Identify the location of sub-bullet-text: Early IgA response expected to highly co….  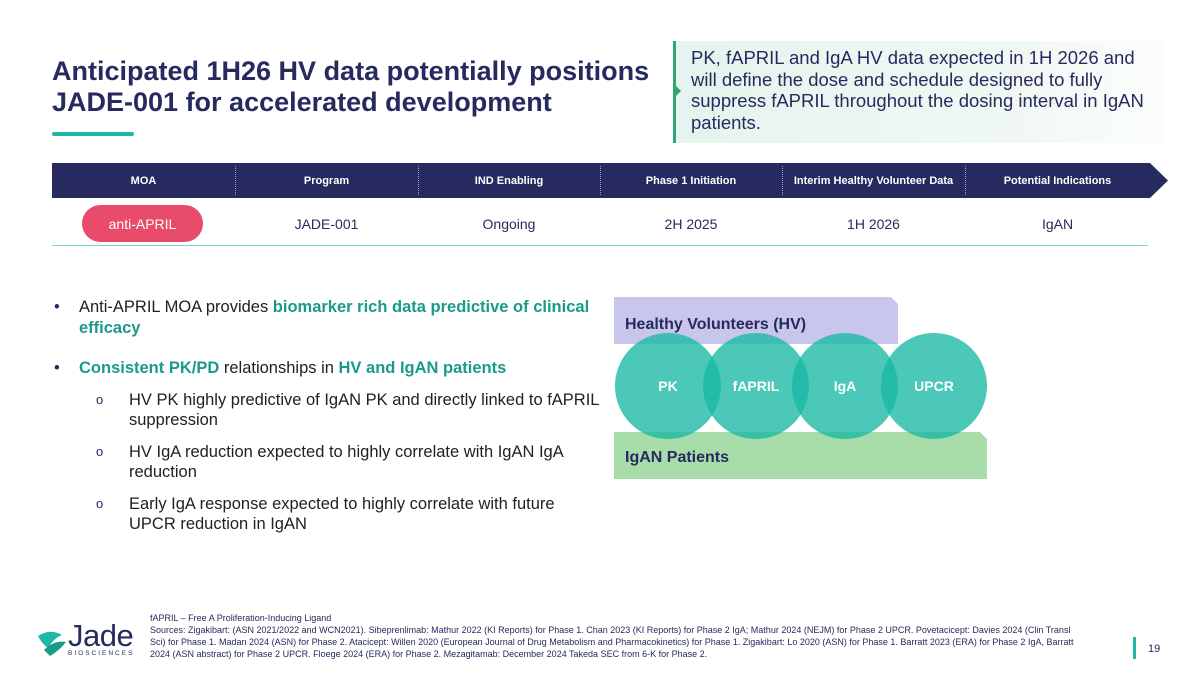
(342, 514).